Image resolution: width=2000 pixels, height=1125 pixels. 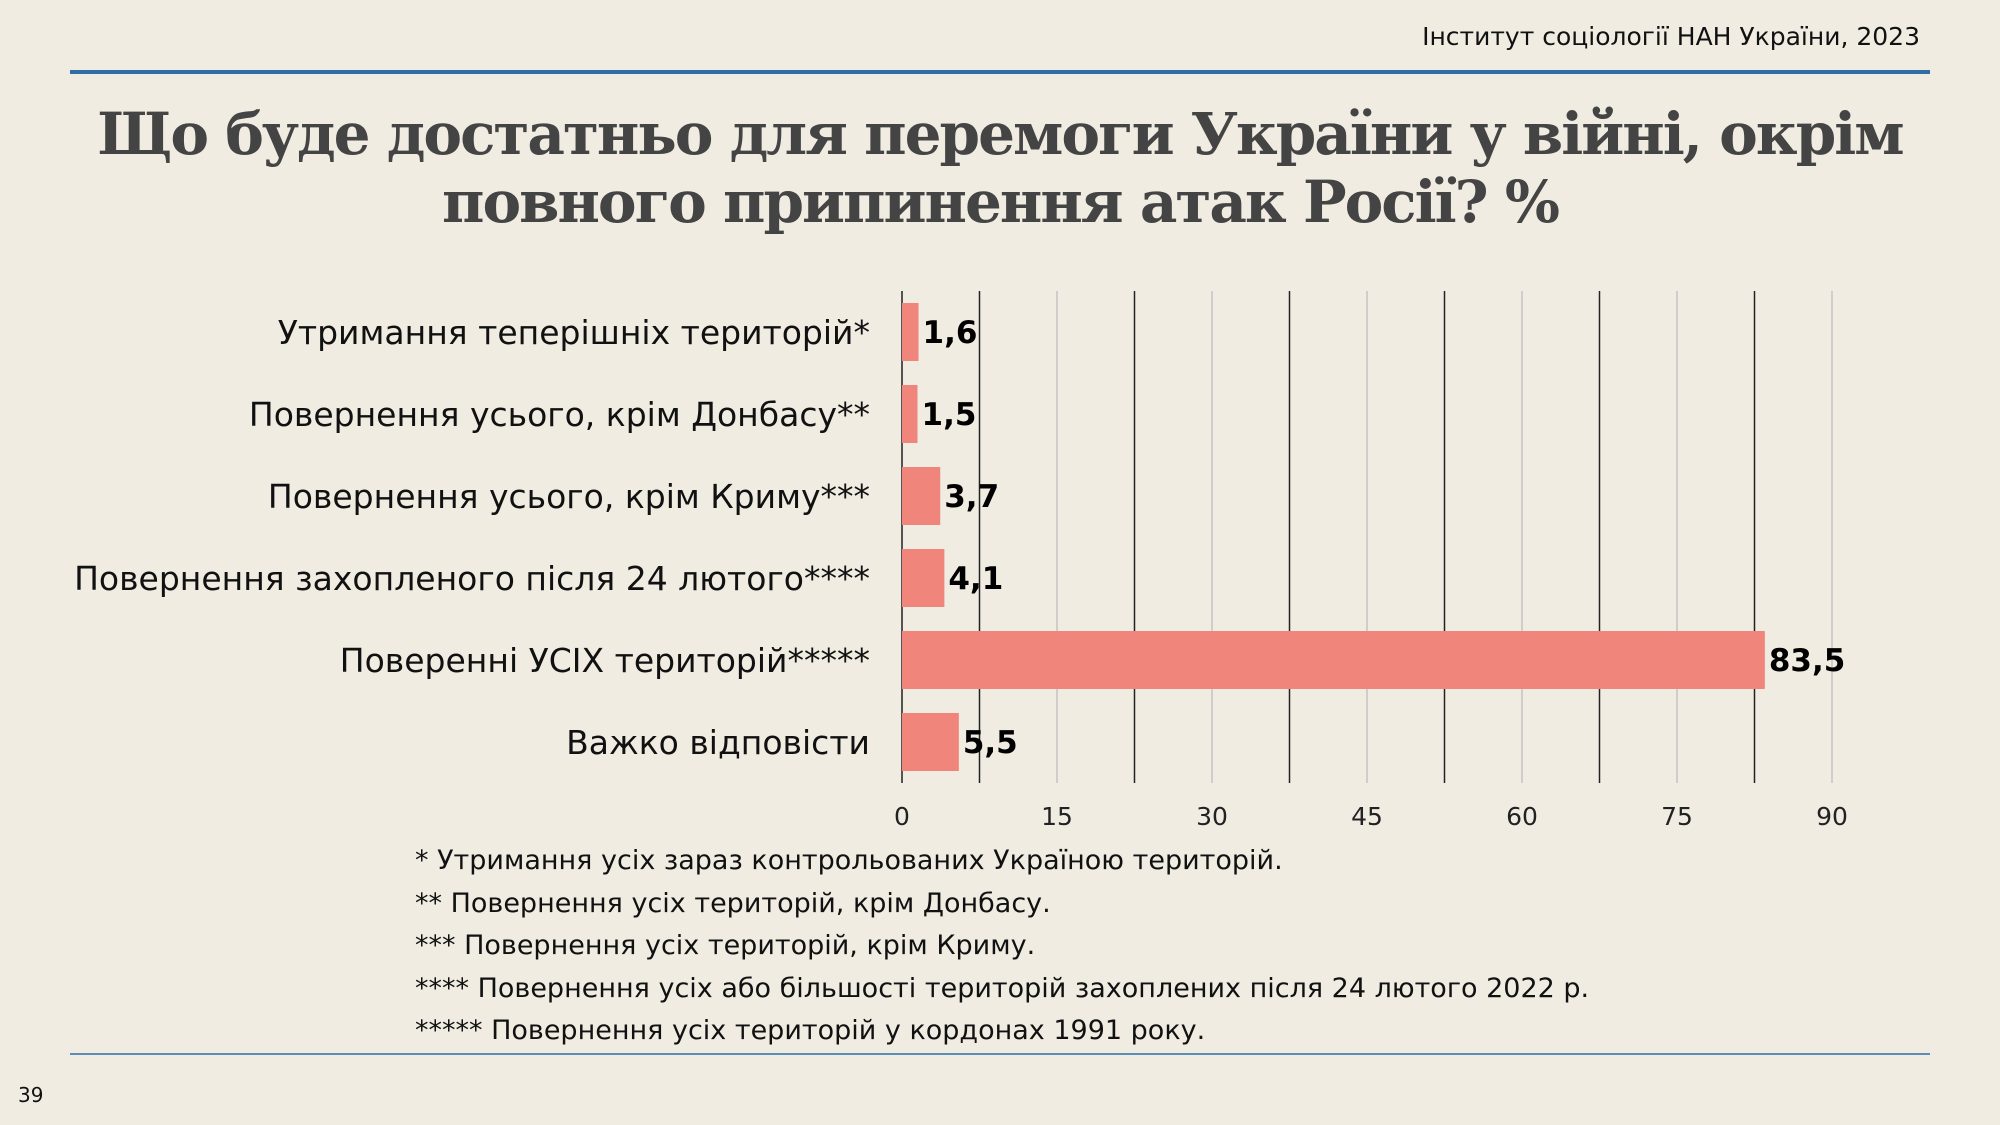 What do you see at coordinates (569, 496) in the screenshot?
I see `category-label: Повернення усього, крім Криму***` at bounding box center [569, 496].